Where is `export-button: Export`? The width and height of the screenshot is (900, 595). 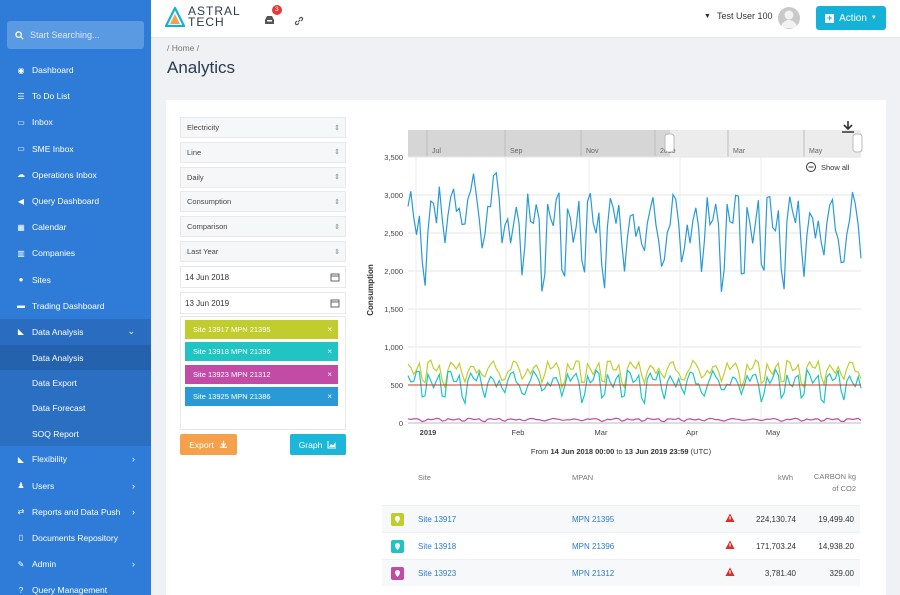 export-button: Export is located at coordinates (208, 444).